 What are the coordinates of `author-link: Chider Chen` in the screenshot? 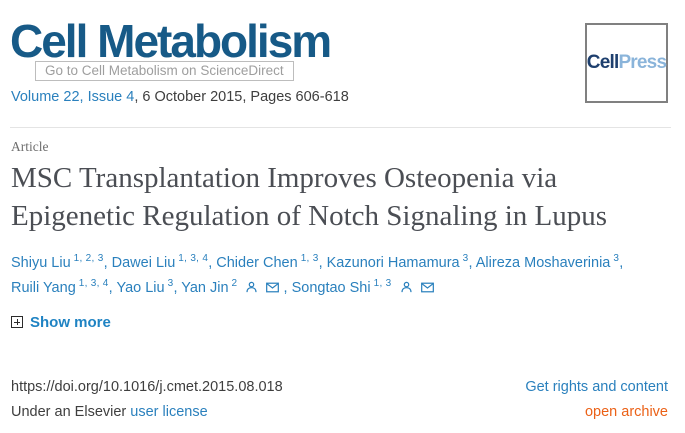 It's located at (257, 262).